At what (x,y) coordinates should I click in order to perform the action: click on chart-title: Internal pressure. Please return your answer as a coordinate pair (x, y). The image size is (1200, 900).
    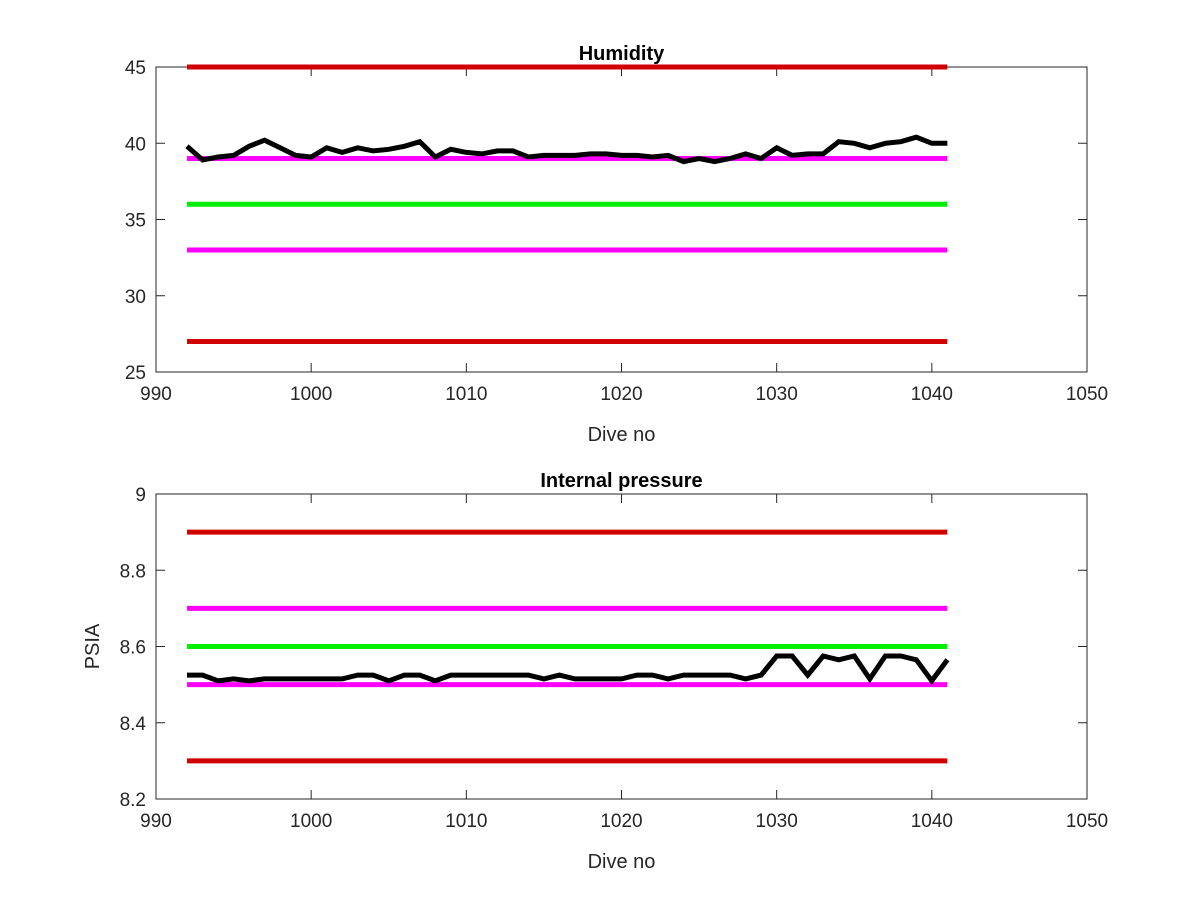
    Looking at the image, I should click on (621, 481).